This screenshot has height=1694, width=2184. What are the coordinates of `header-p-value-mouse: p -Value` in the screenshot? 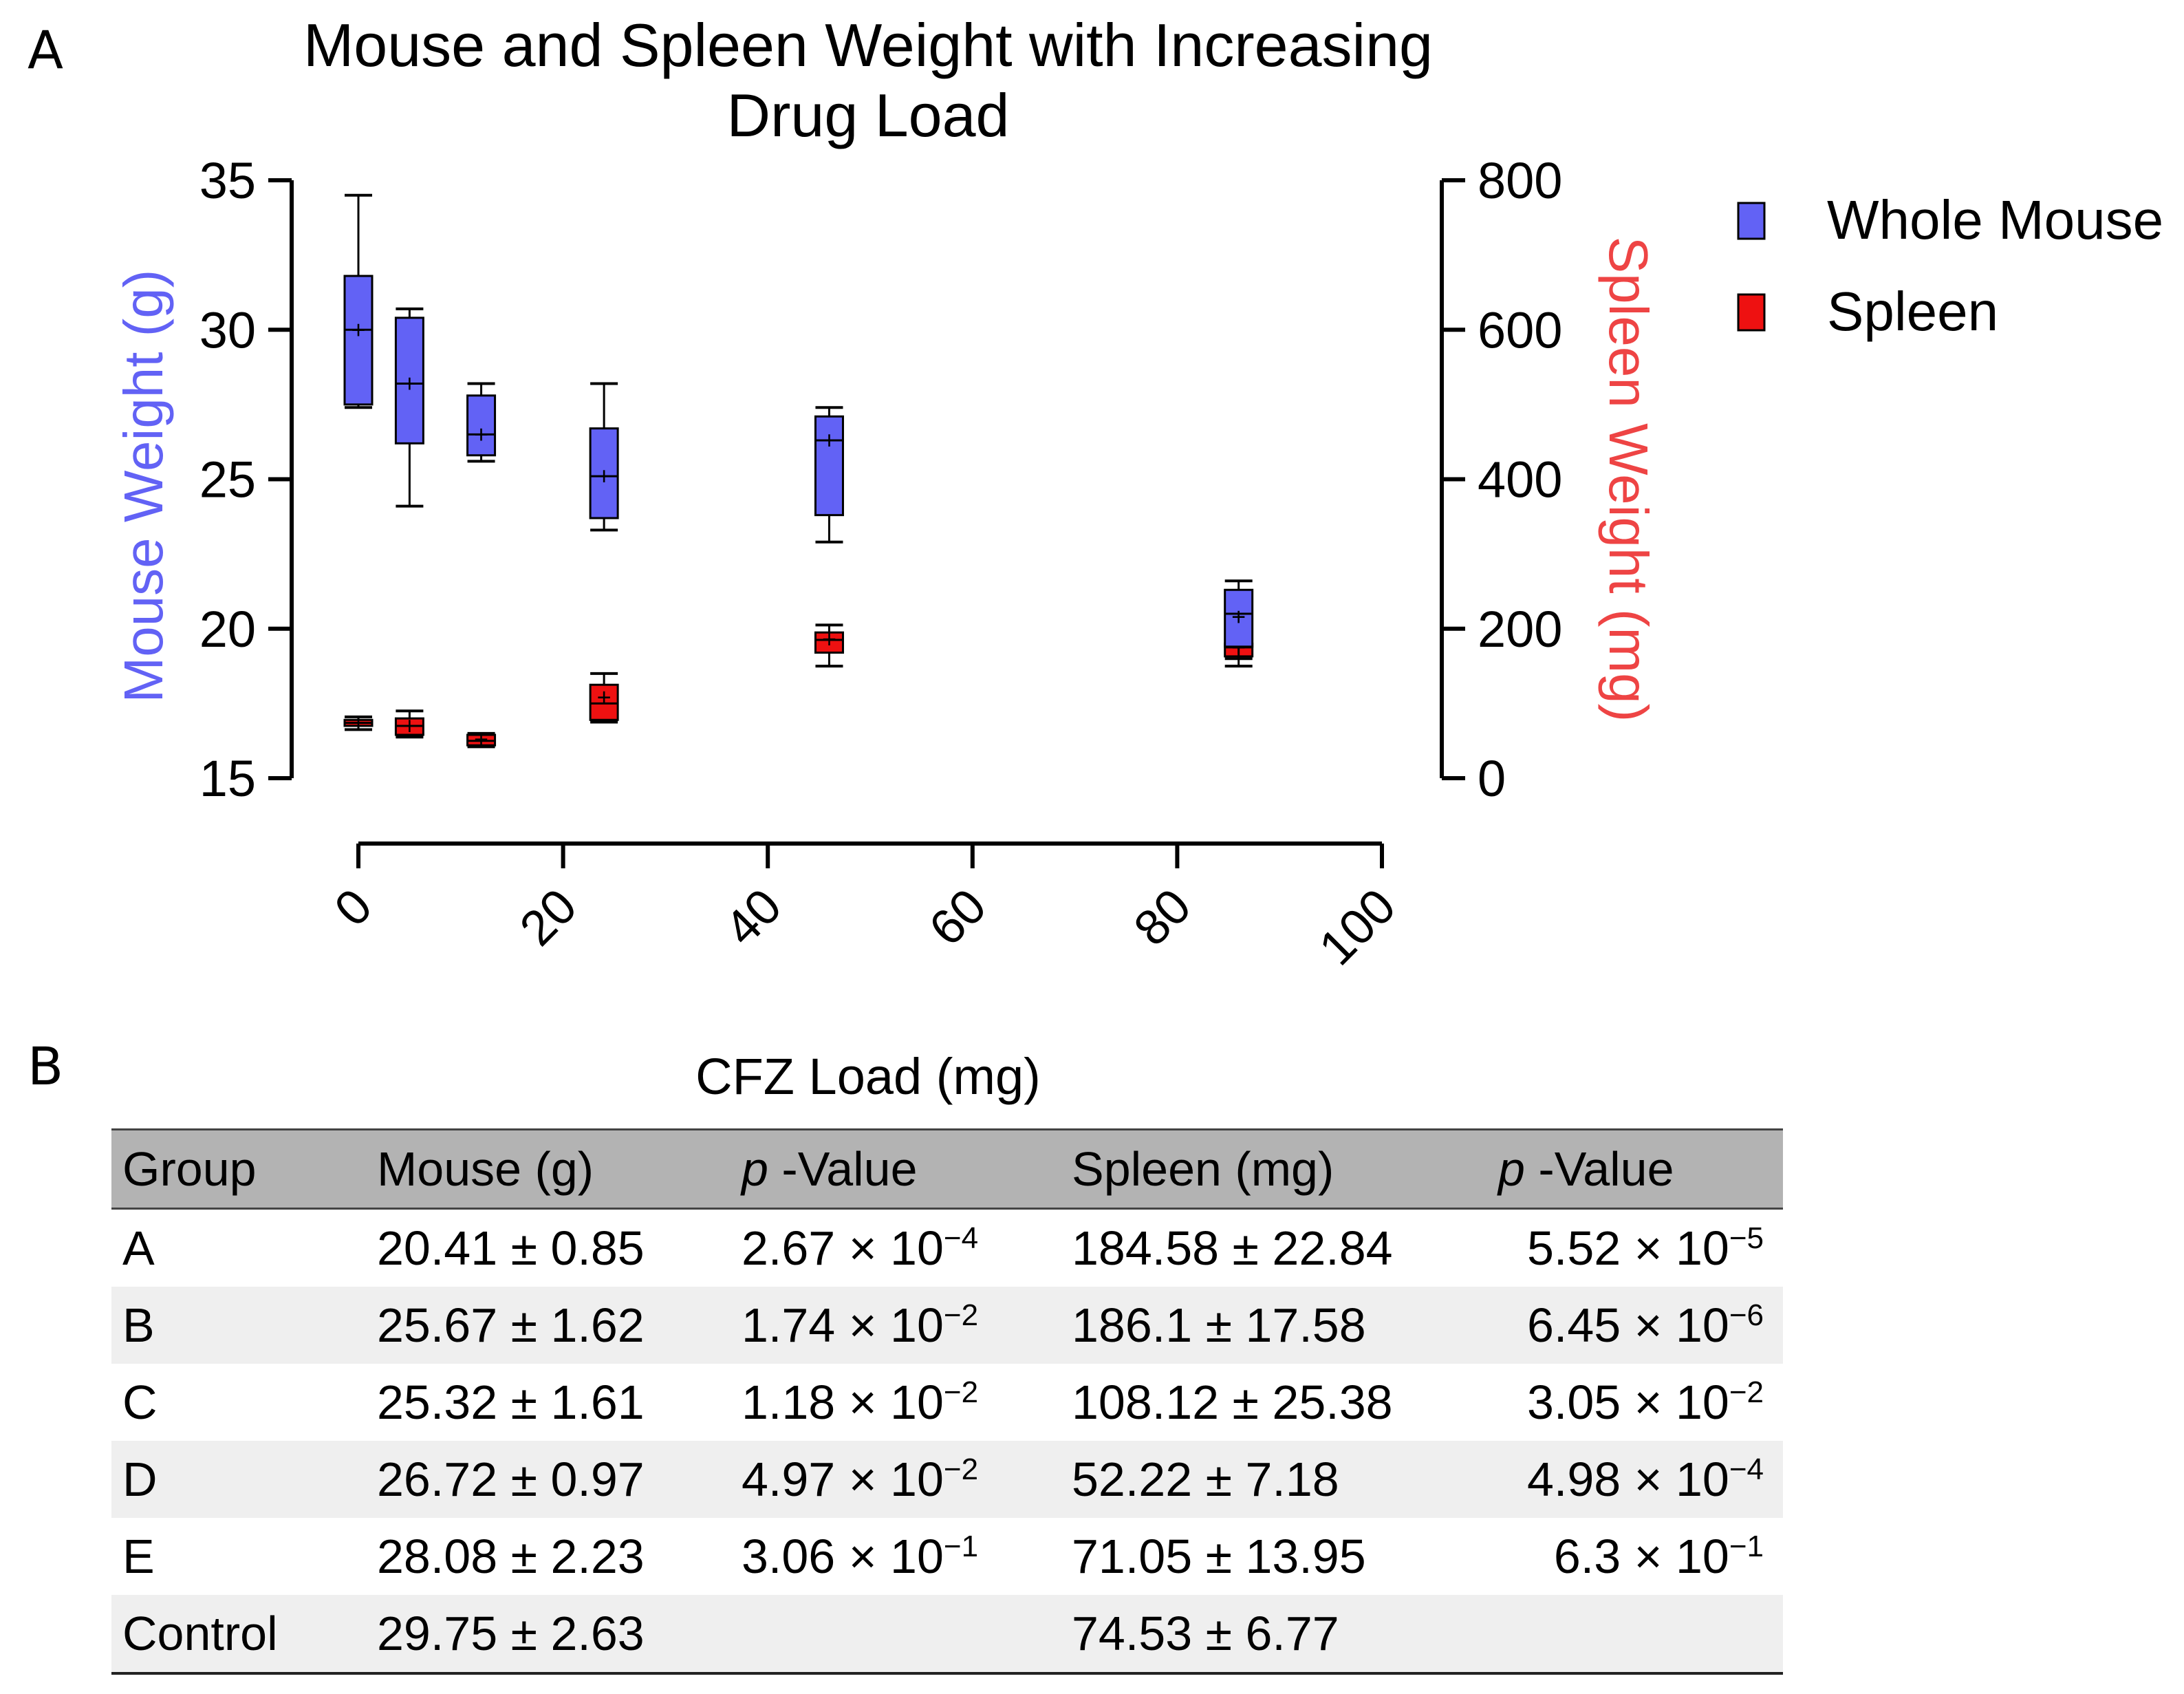 It's located at (896, 1169).